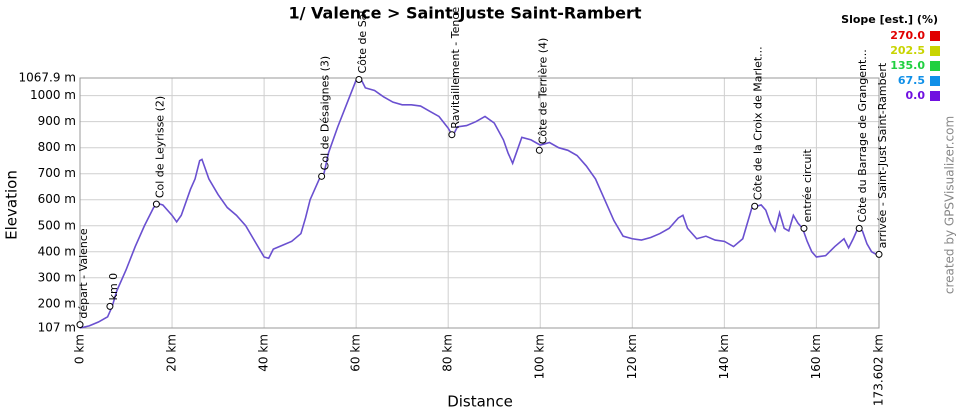 The image size is (960, 414). Describe the element at coordinates (57, 303) in the screenshot. I see `y-tick-label: 200 m` at that location.